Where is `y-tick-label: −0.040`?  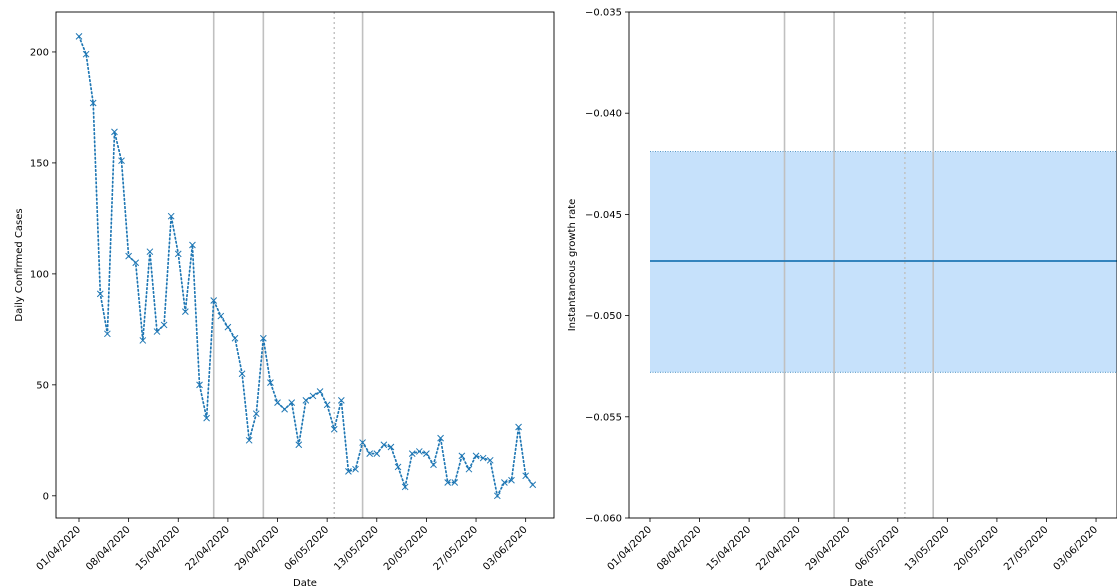
y-tick-label: −0.040 is located at coordinates (603, 114).